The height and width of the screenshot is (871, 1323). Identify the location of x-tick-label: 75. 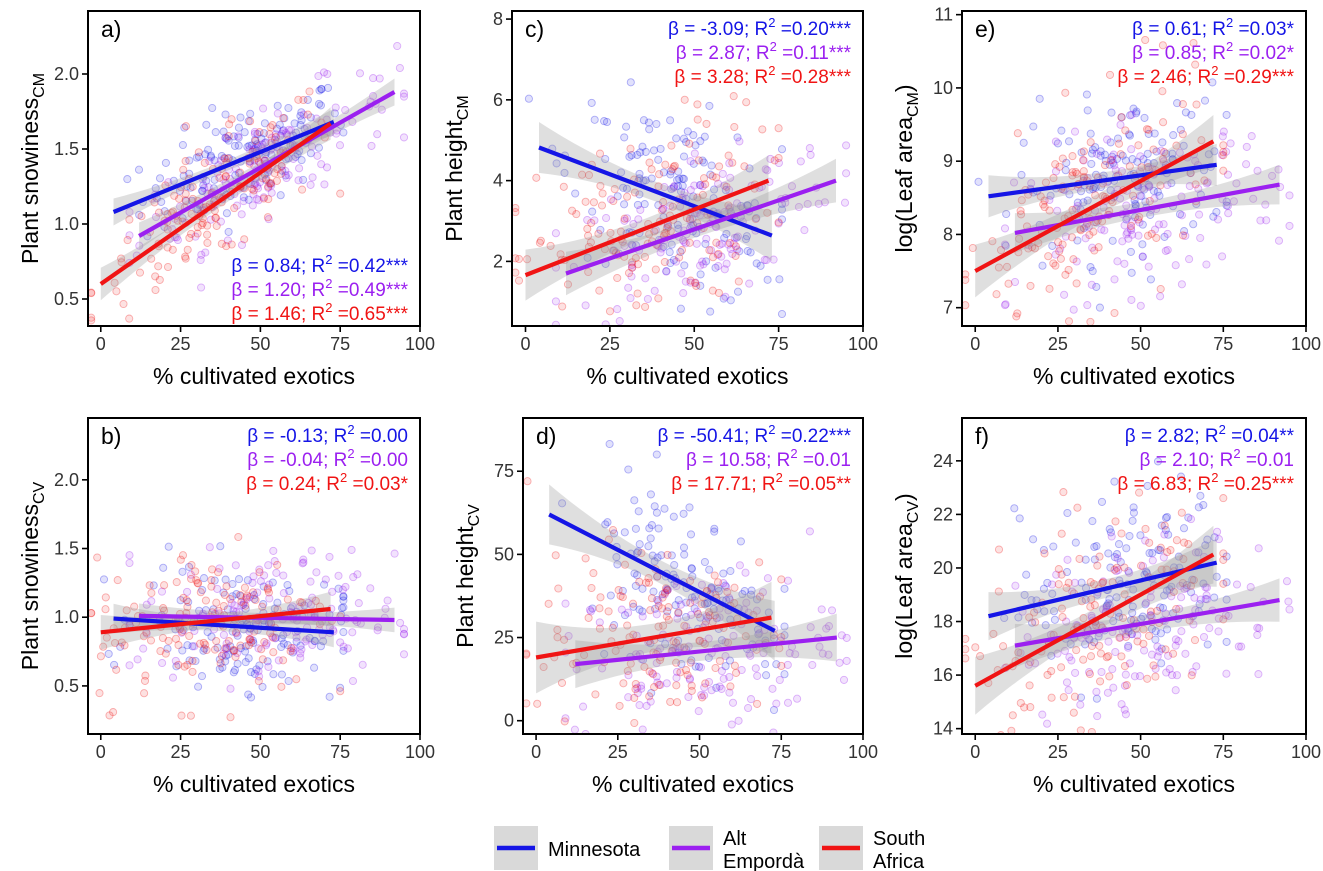
(1223, 344).